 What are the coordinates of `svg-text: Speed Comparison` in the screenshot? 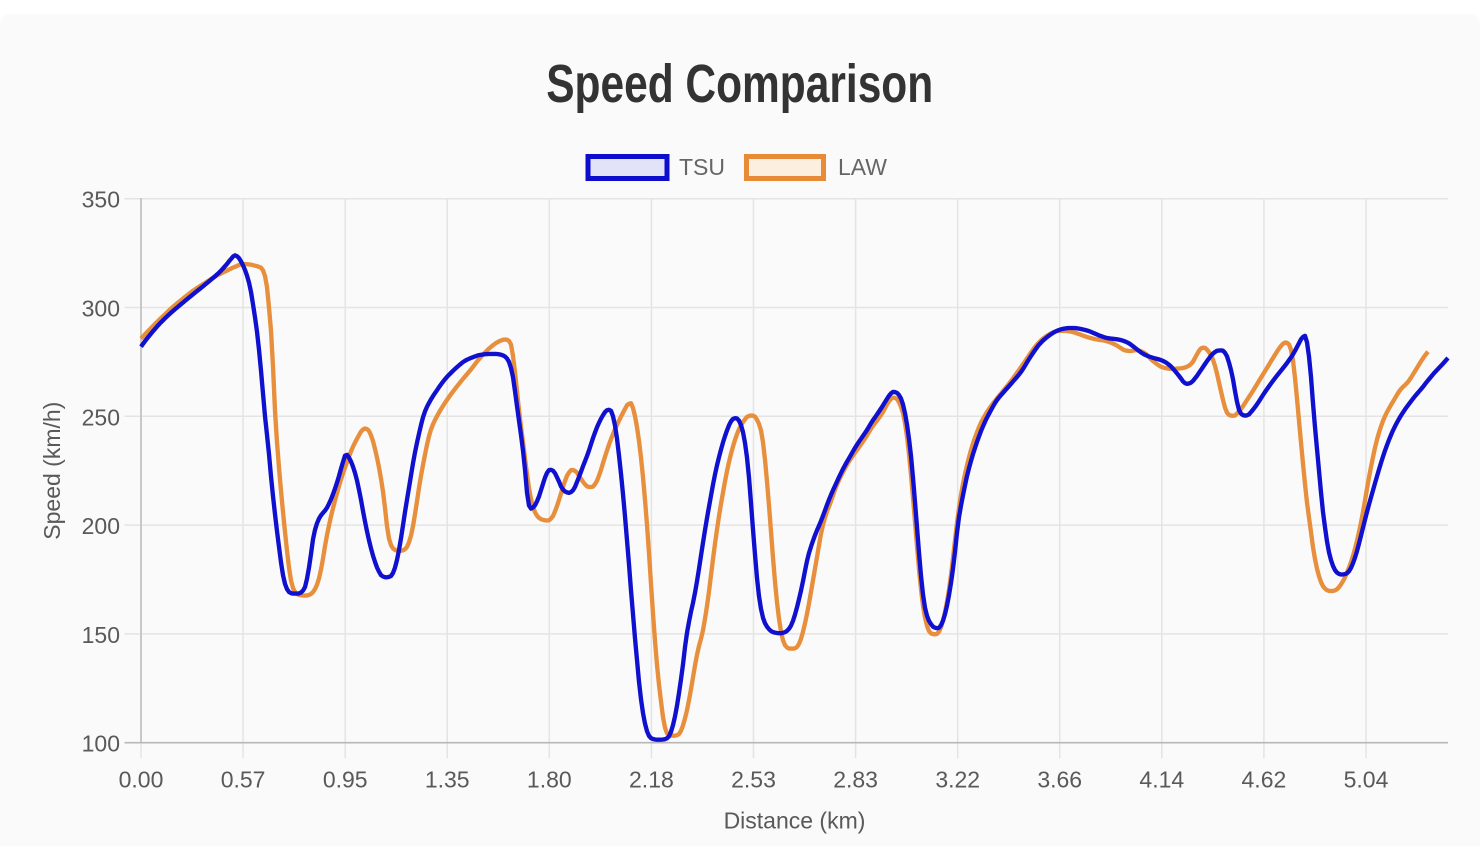 It's located at (739, 84).